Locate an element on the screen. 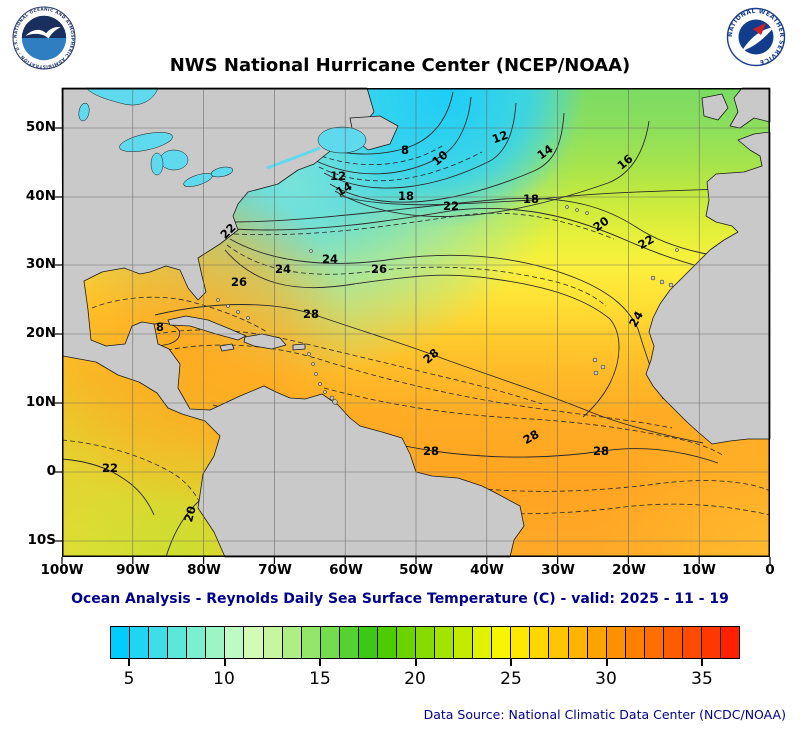  y-axis-label: 40N is located at coordinates (40, 196).